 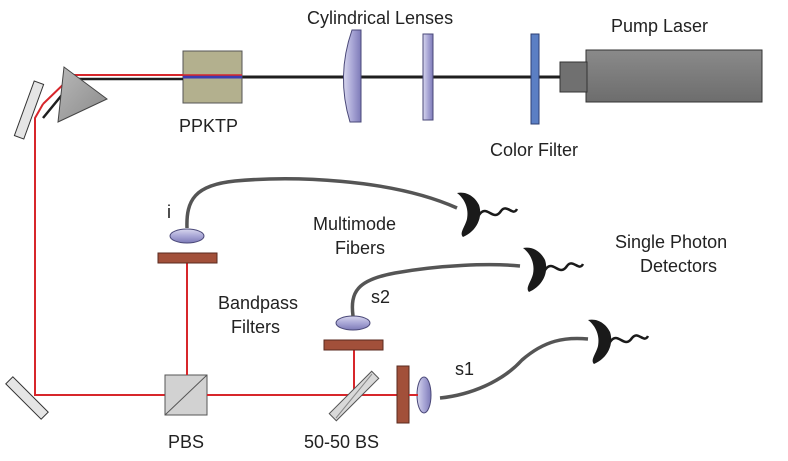 I want to click on mirror-top-left, so click(x=29, y=110).